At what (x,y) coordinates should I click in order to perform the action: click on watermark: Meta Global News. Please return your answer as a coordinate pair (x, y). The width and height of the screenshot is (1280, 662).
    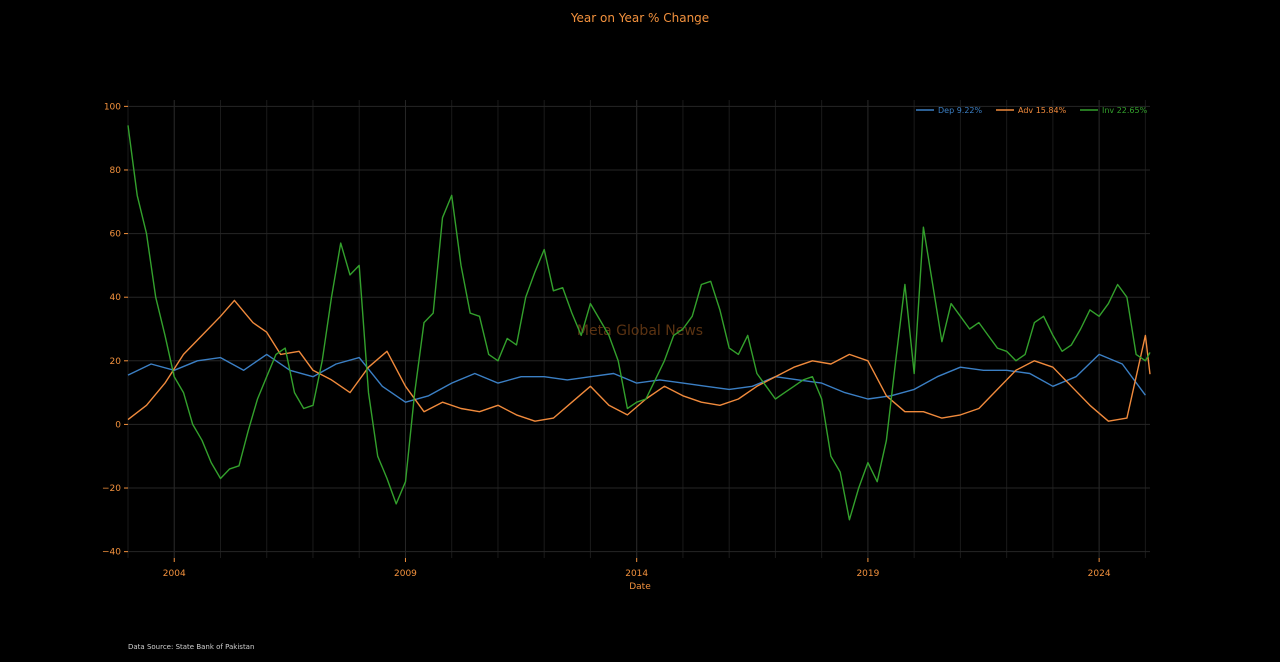
    Looking at the image, I should click on (640, 331).